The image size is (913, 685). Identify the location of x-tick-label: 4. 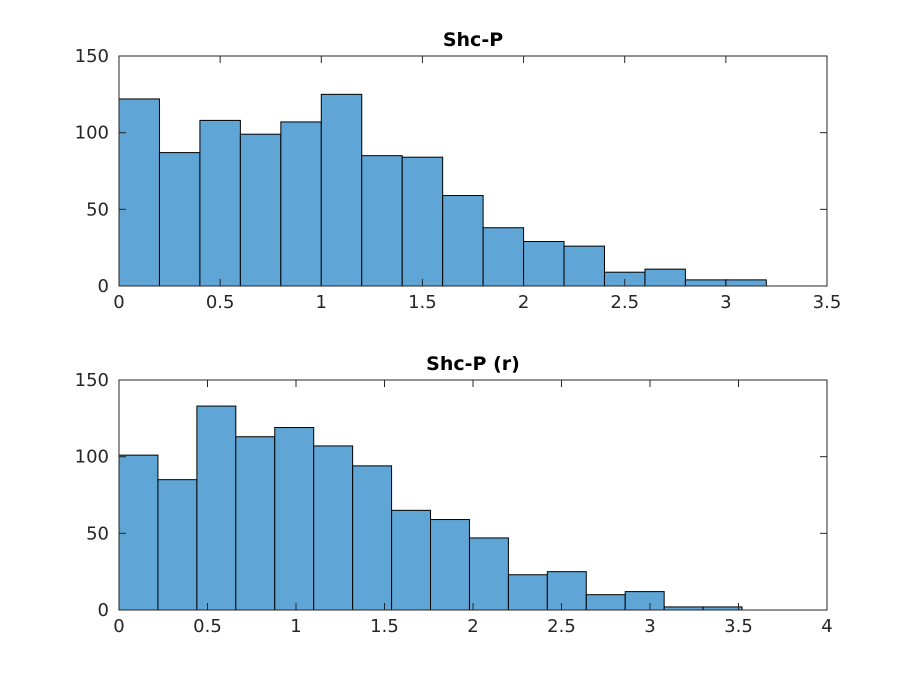
(826, 626).